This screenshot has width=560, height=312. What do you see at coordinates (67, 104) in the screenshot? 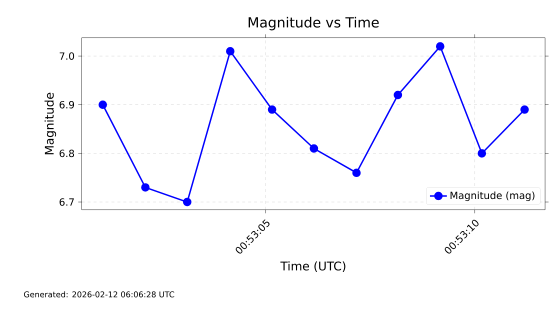
I see `y-tick-label: 6.9` at bounding box center [67, 104].